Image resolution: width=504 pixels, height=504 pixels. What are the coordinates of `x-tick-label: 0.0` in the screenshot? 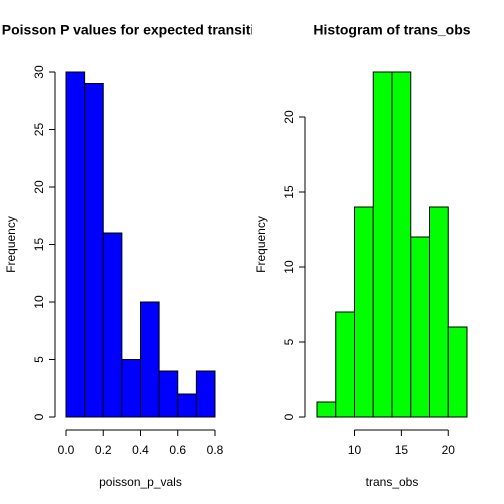 It's located at (66, 450).